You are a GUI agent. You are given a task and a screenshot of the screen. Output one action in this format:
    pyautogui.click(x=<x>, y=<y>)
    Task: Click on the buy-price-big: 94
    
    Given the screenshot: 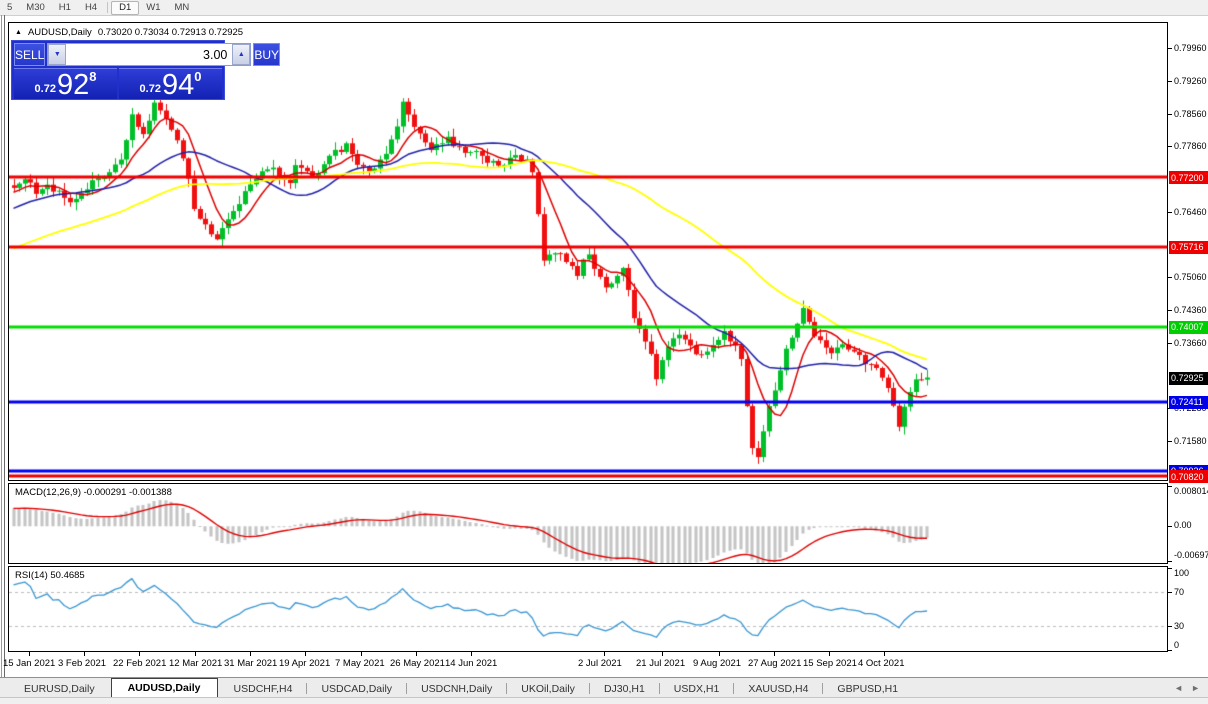 What is the action you would take?
    pyautogui.click(x=178, y=85)
    